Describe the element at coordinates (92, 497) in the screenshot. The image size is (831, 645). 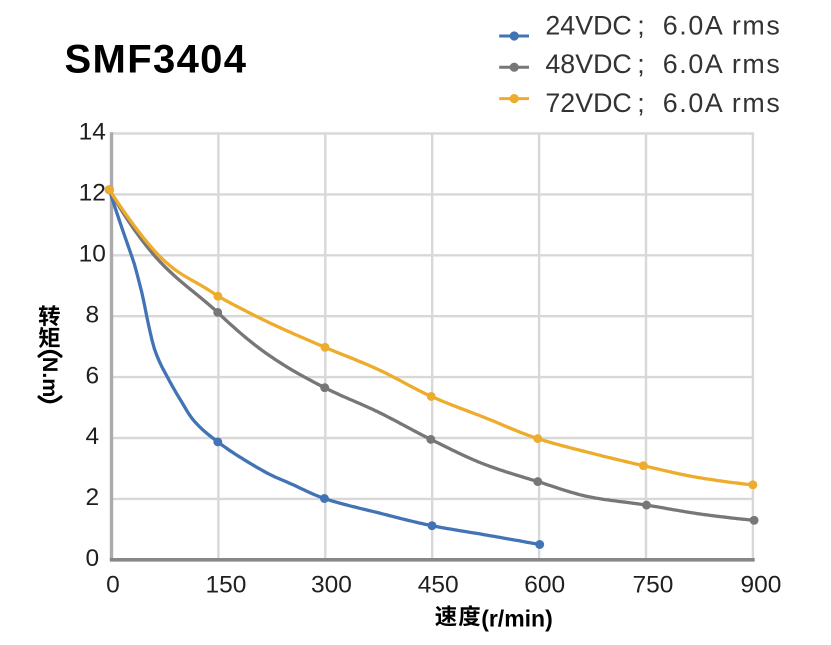
I see `svg-text: 2` at that location.